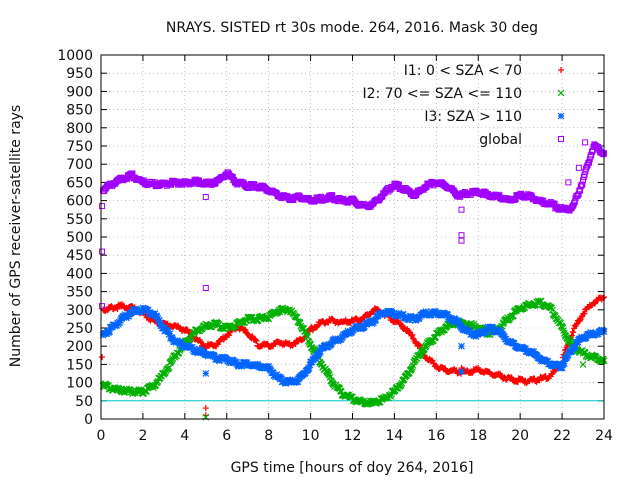 The height and width of the screenshot is (480, 640). Describe the element at coordinates (79, 238) in the screenshot. I see `y-tick-label: 500` at that location.